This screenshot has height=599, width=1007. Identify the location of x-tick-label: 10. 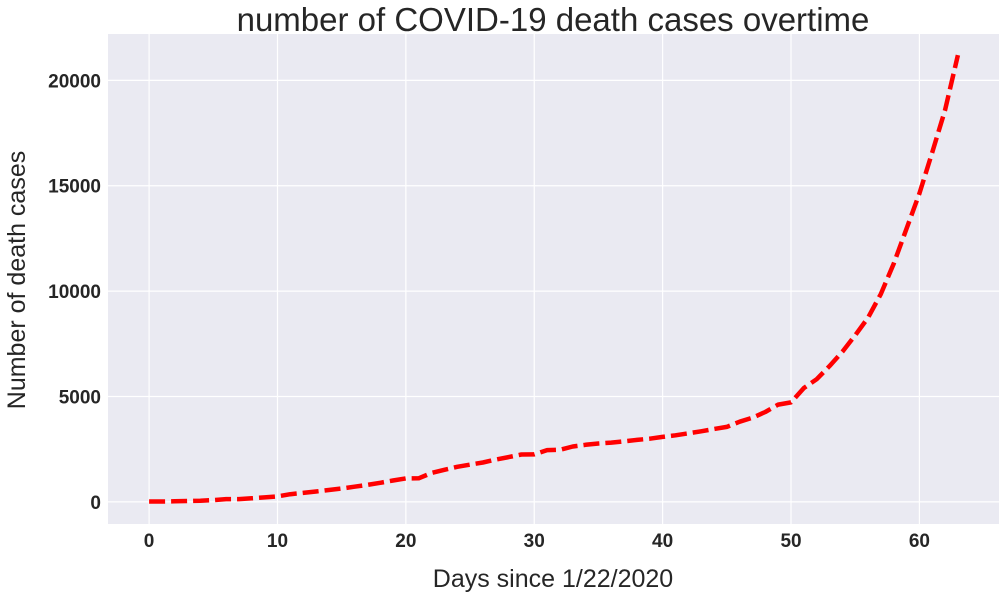
(277, 541).